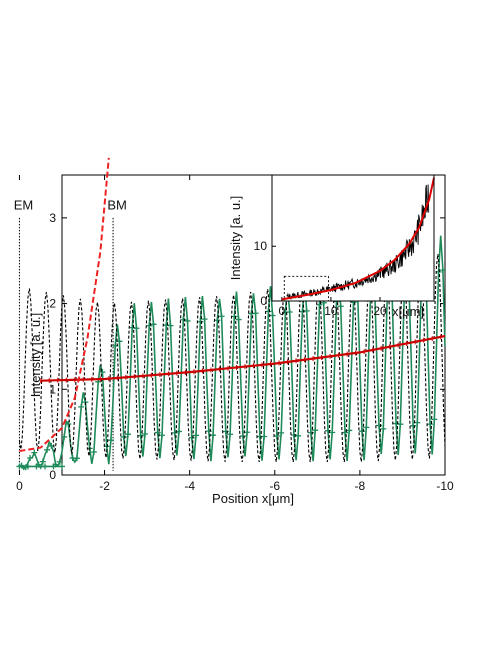 Image resolution: width=491 pixels, height=662 pixels. I want to click on inset-noisy-series, so click(358, 242).